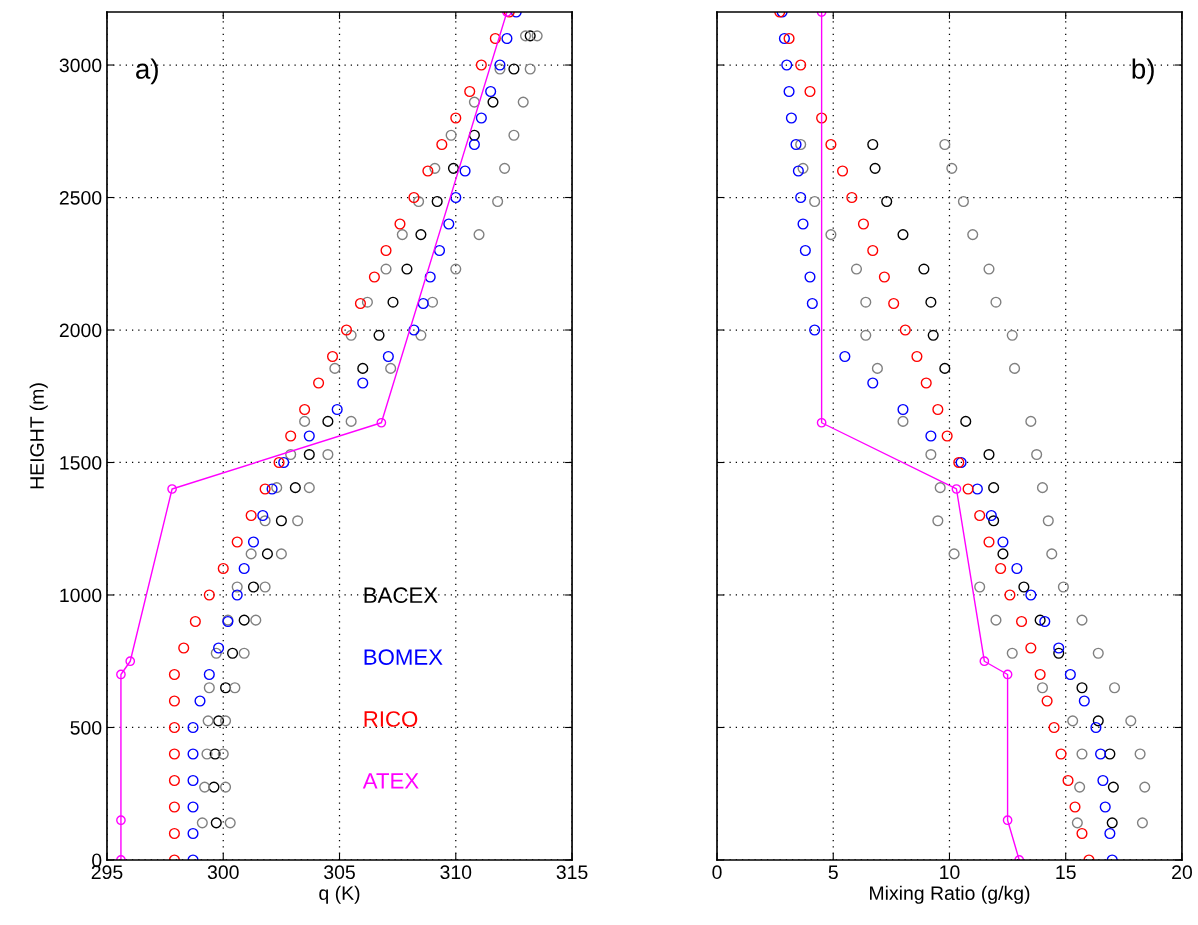  I want to click on y-tick-label: 3000, so click(80, 65).